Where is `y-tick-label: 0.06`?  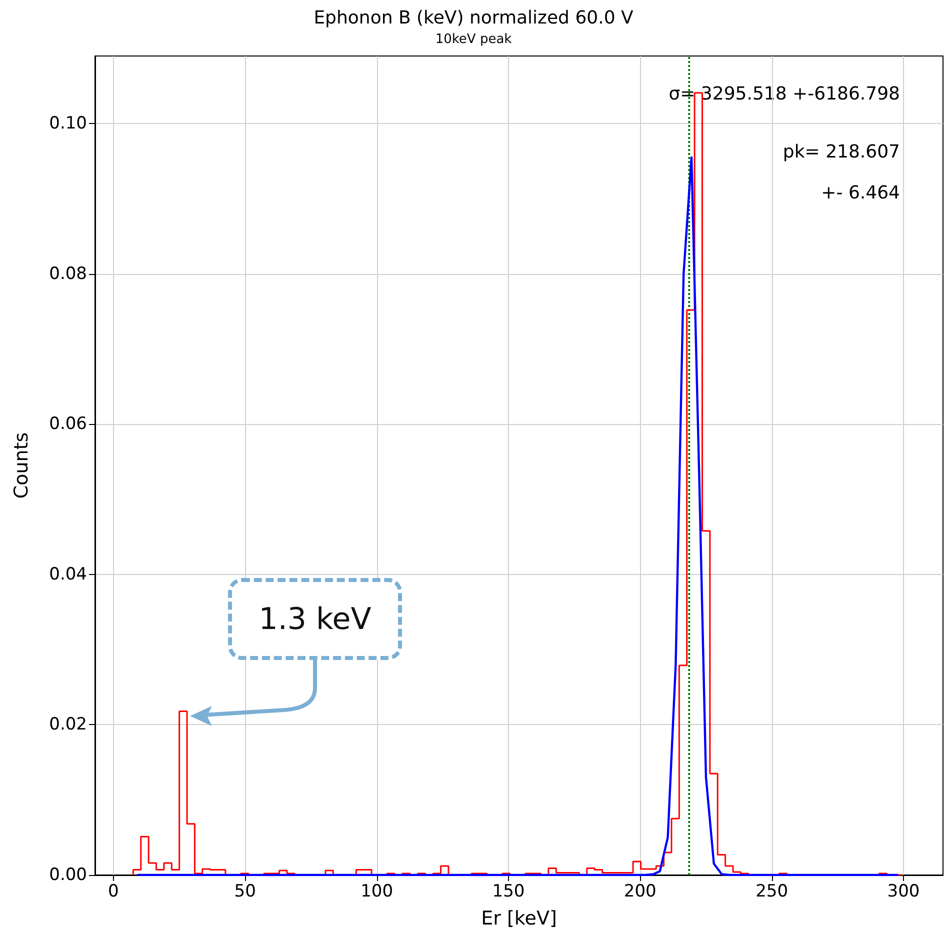 y-tick-label: 0.06 is located at coordinates (68, 424).